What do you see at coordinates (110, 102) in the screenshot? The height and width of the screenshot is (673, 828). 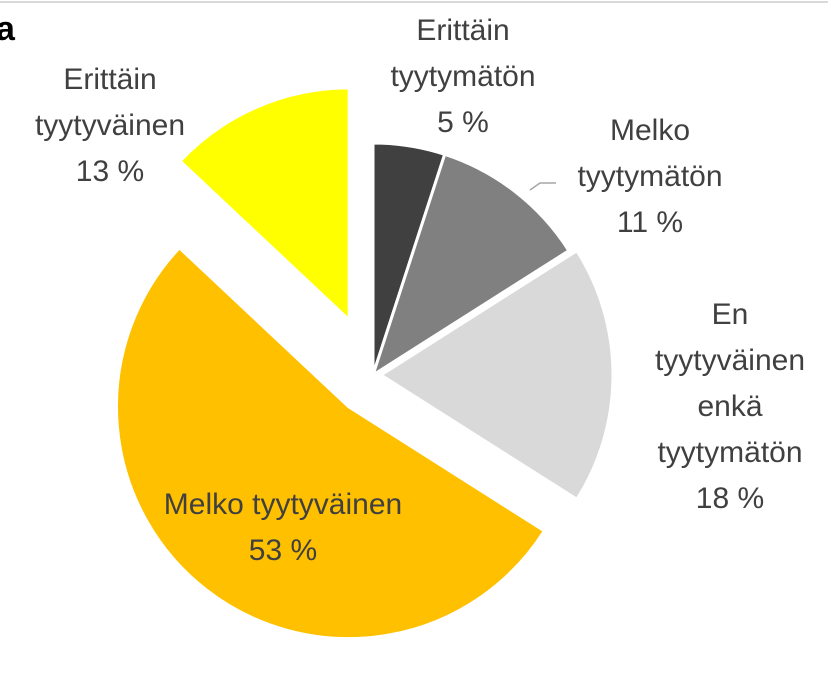 I see `slice-label: Erittäin tyytyväinen` at bounding box center [110, 102].